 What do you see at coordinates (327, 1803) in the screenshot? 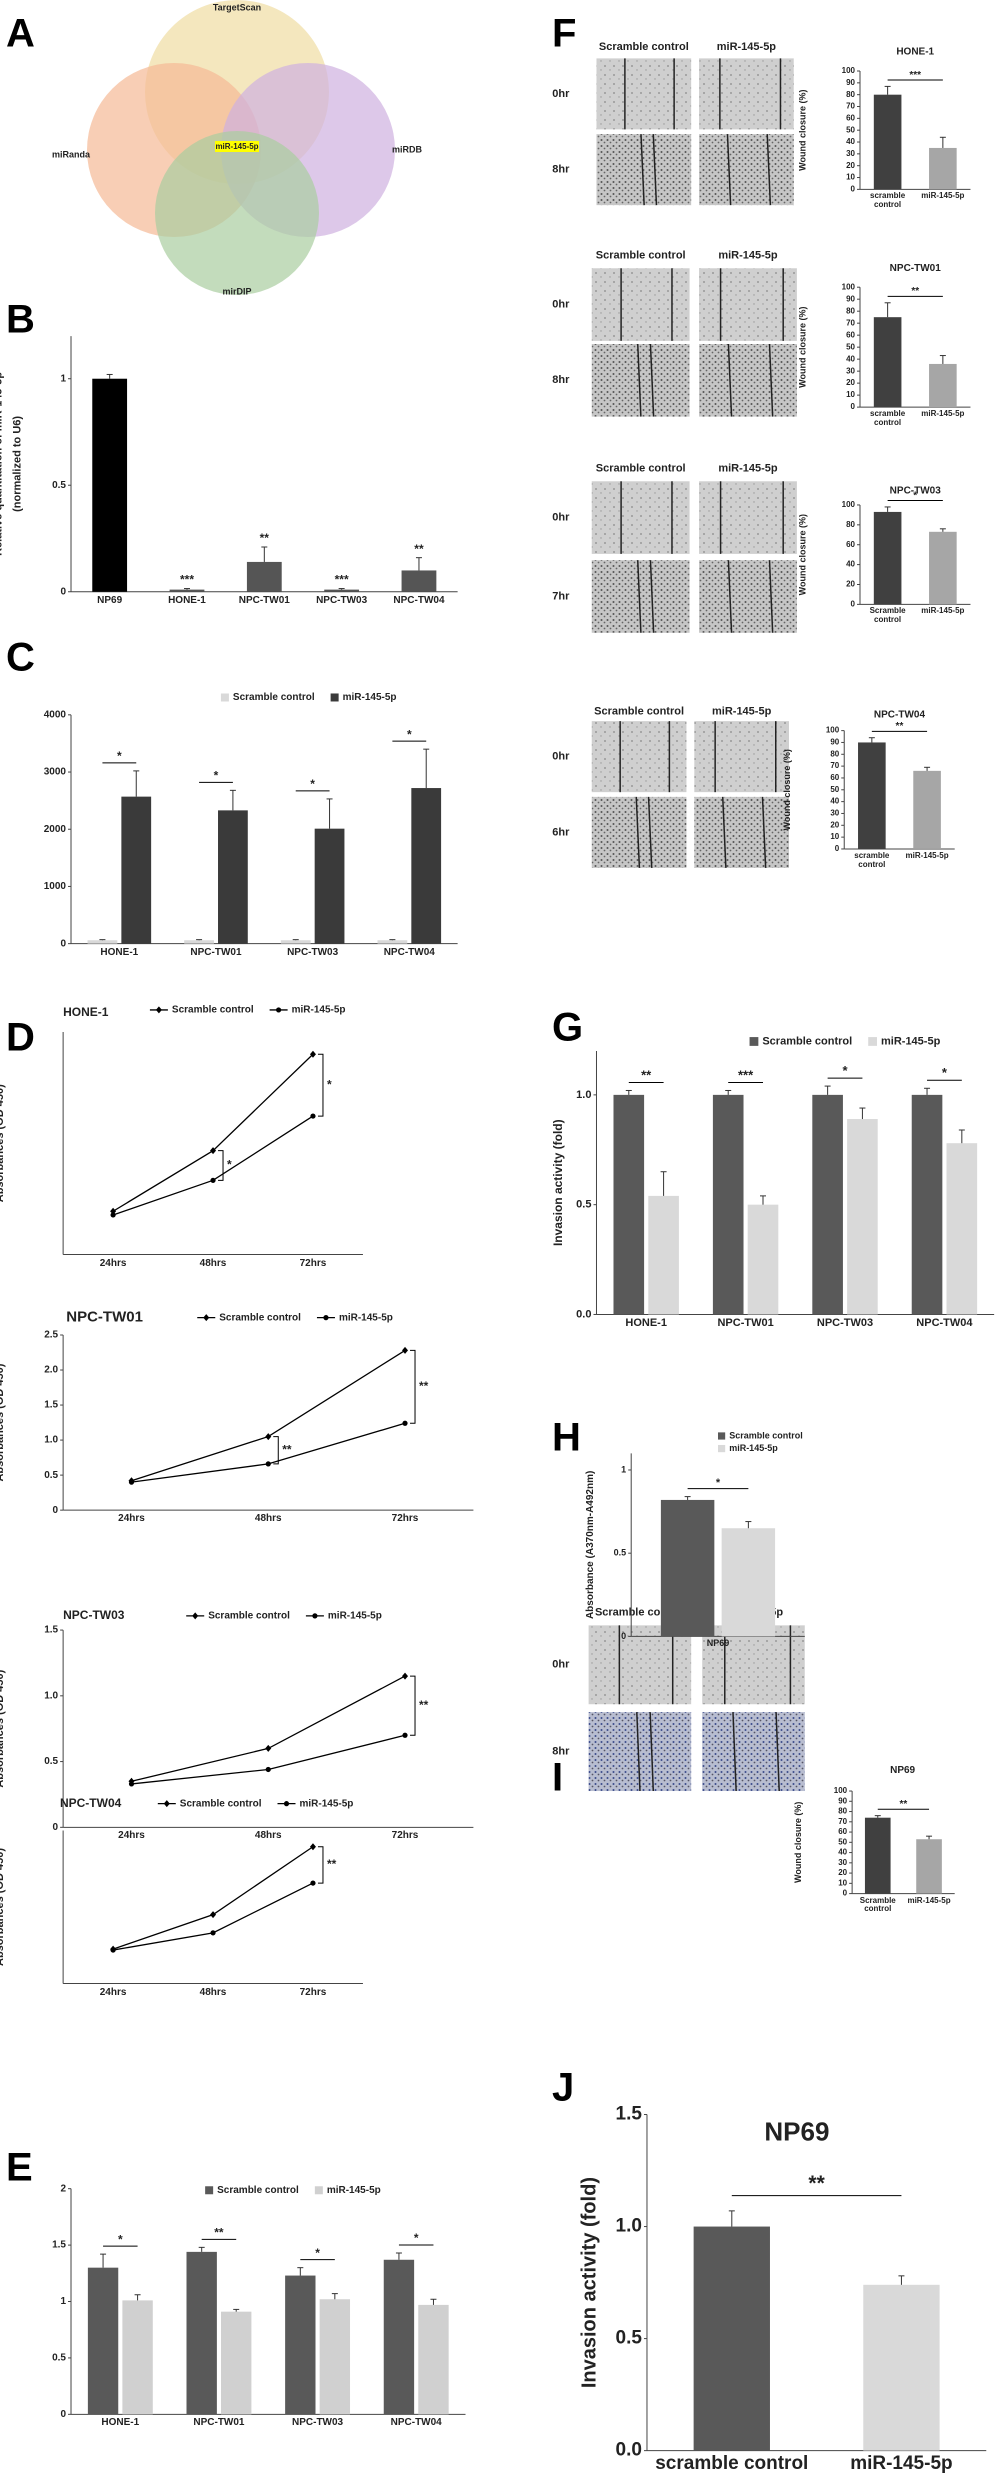
I see `legend-label: miR-145-5p` at bounding box center [327, 1803].